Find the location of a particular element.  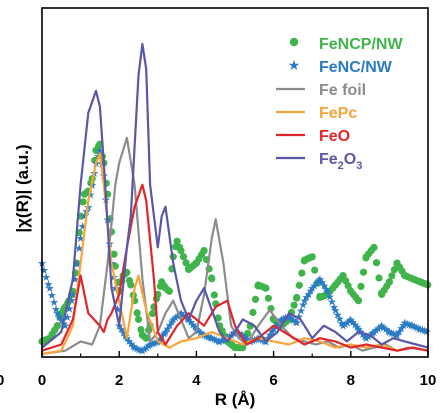

x-tick-label: 0 is located at coordinates (42, 380).